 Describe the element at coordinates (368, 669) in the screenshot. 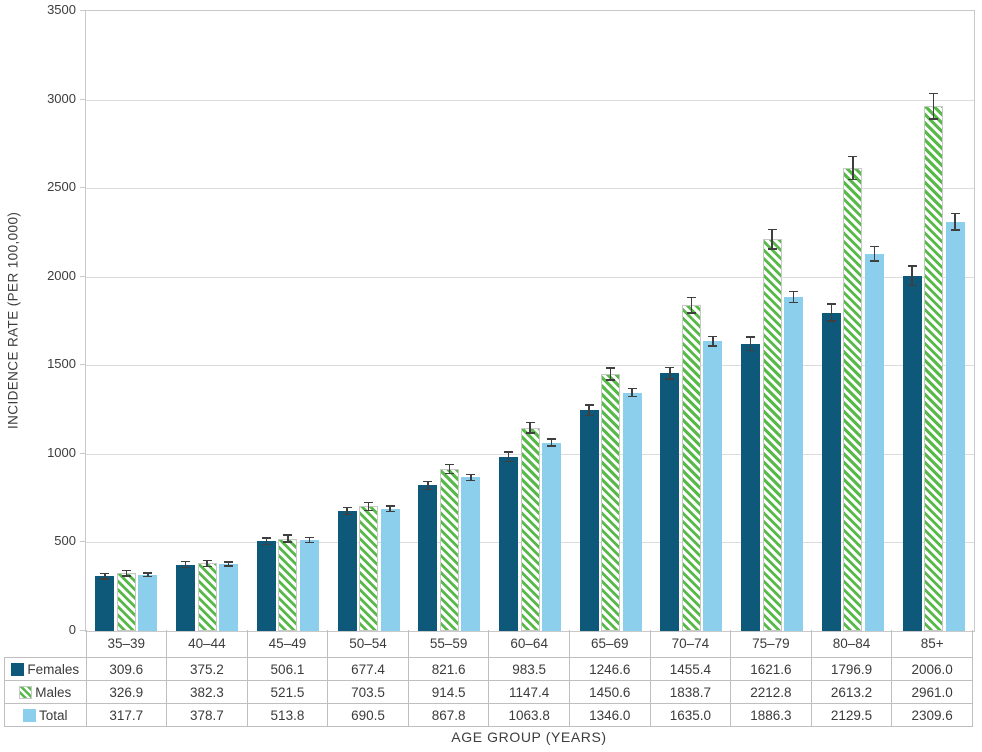

I see `value-cell-females-50–54: 677.4` at that location.